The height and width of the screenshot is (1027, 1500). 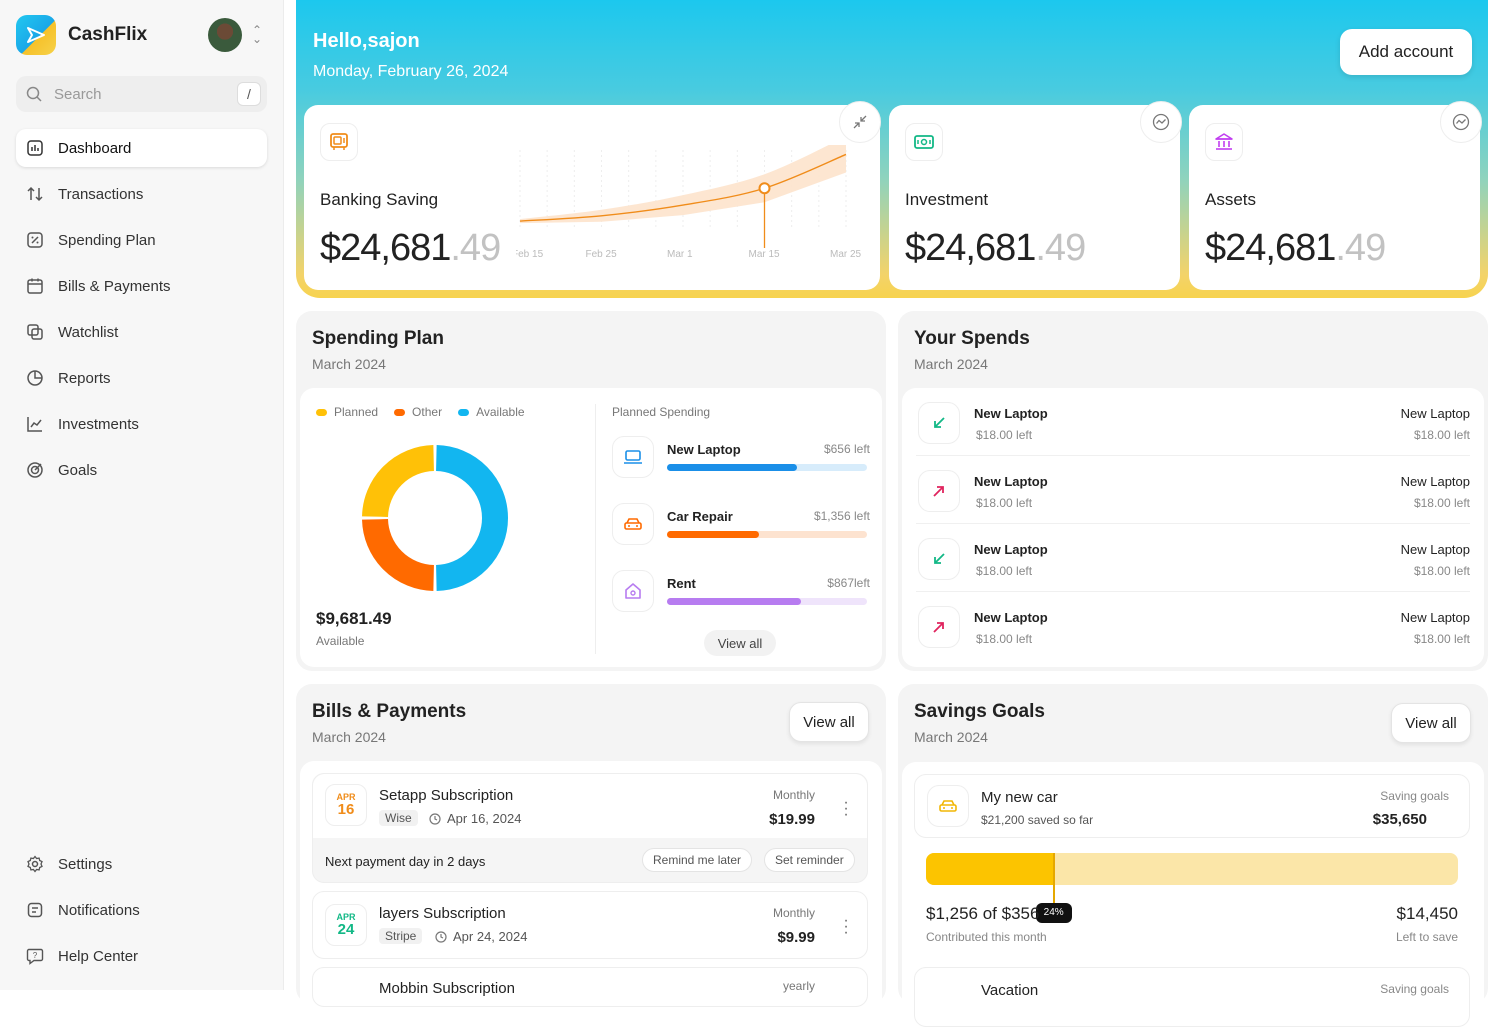 I want to click on arrow-down-left-icon, so click(x=939, y=559).